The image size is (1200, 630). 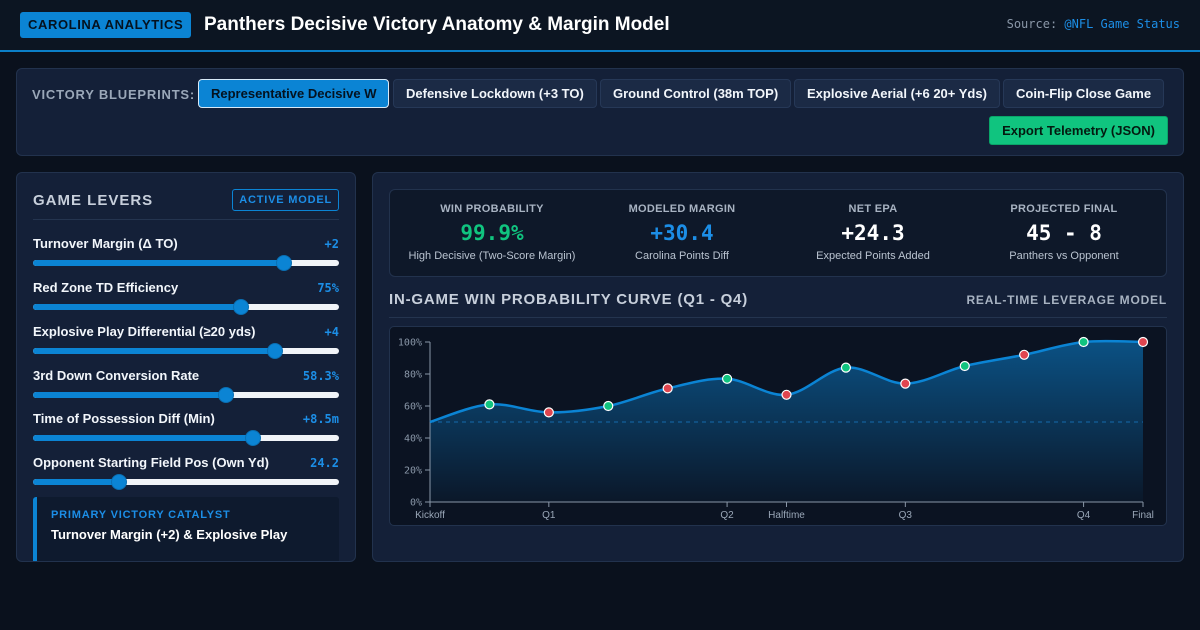 What do you see at coordinates (682, 256) in the screenshot?
I see `kpi-subtitle: Carolina Points Diff` at bounding box center [682, 256].